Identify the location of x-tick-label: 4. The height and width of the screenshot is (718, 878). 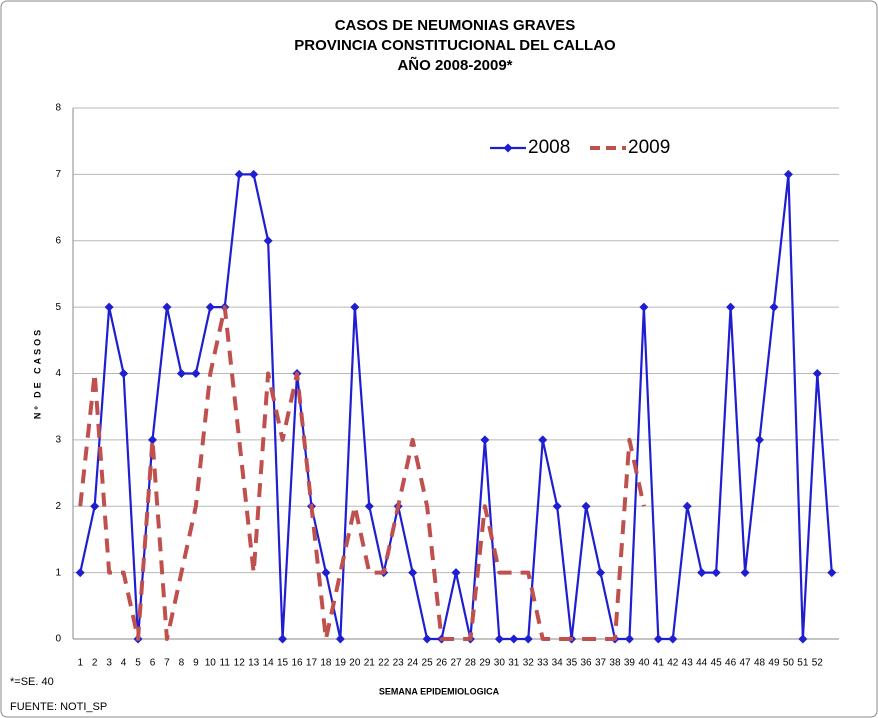
(124, 663).